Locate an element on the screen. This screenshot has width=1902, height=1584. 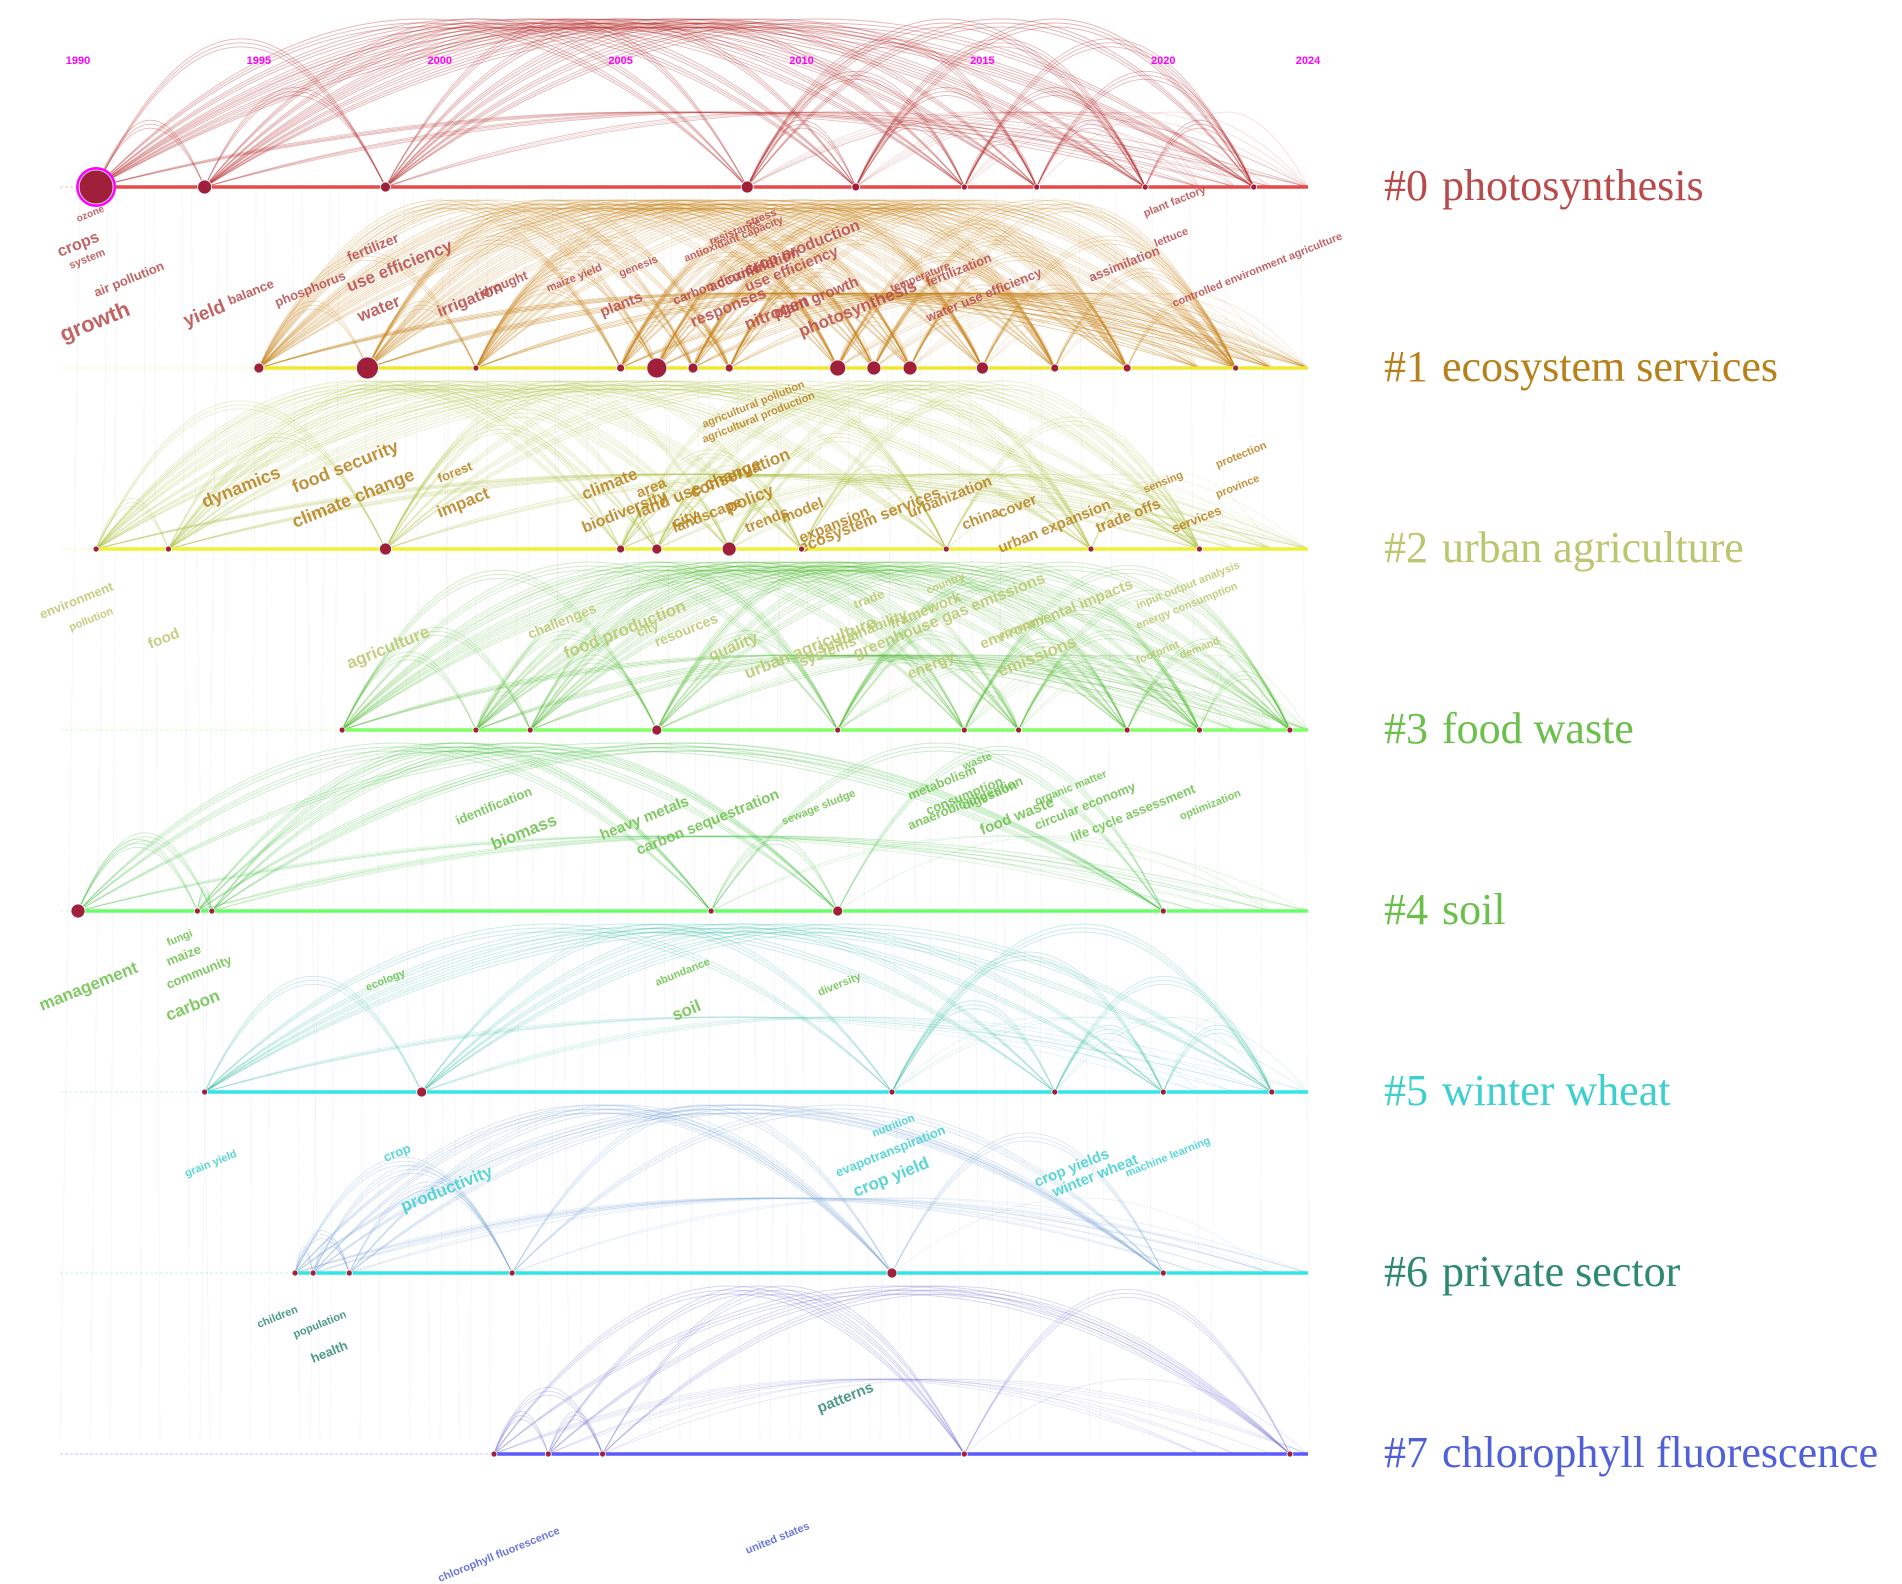
keyword-label: protection is located at coordinates (1241, 454).